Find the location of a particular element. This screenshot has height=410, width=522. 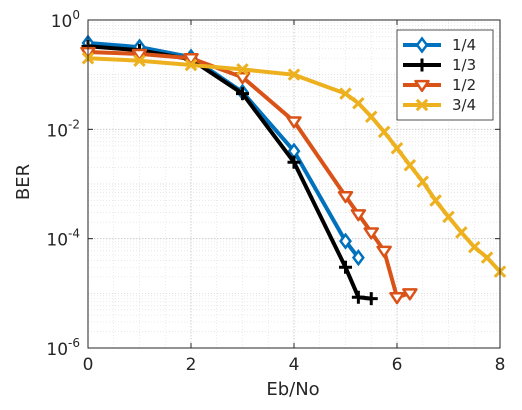

x-axis-label: Eb/No is located at coordinates (292, 389).